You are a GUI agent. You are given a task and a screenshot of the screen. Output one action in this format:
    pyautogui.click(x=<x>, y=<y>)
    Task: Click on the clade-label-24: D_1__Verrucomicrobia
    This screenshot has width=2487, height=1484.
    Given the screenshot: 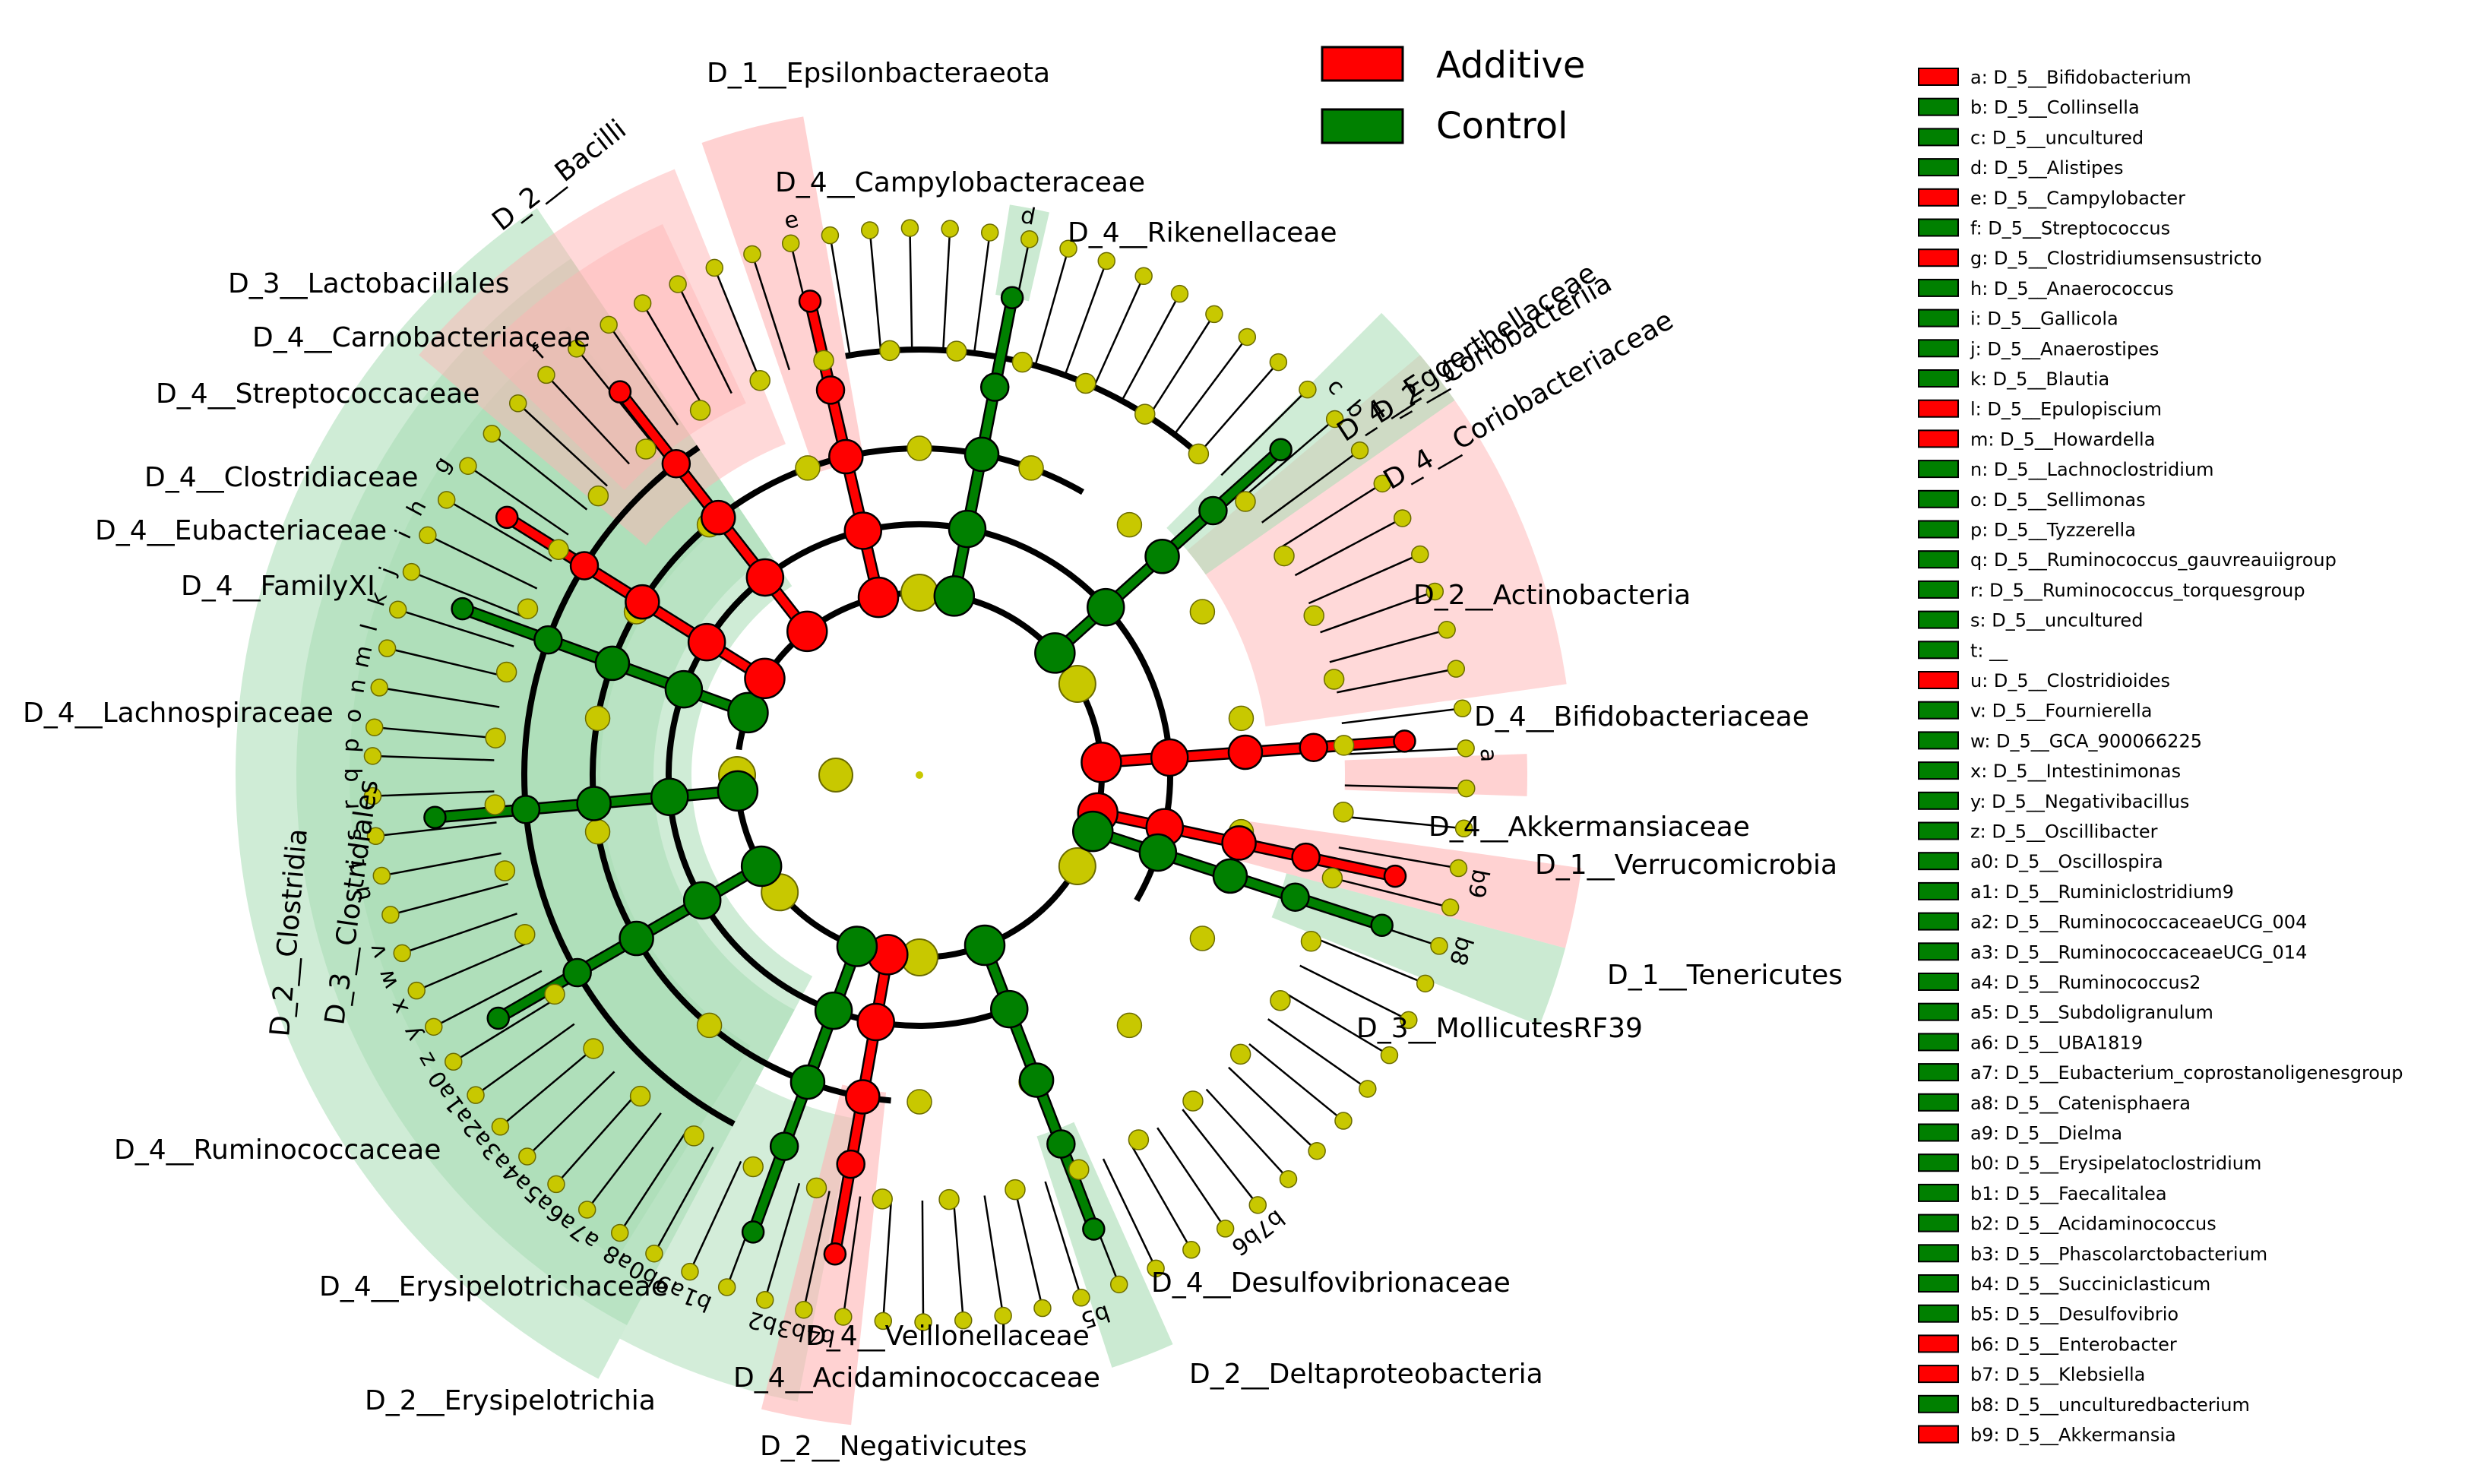 What is the action you would take?
    pyautogui.click(x=1686, y=865)
    